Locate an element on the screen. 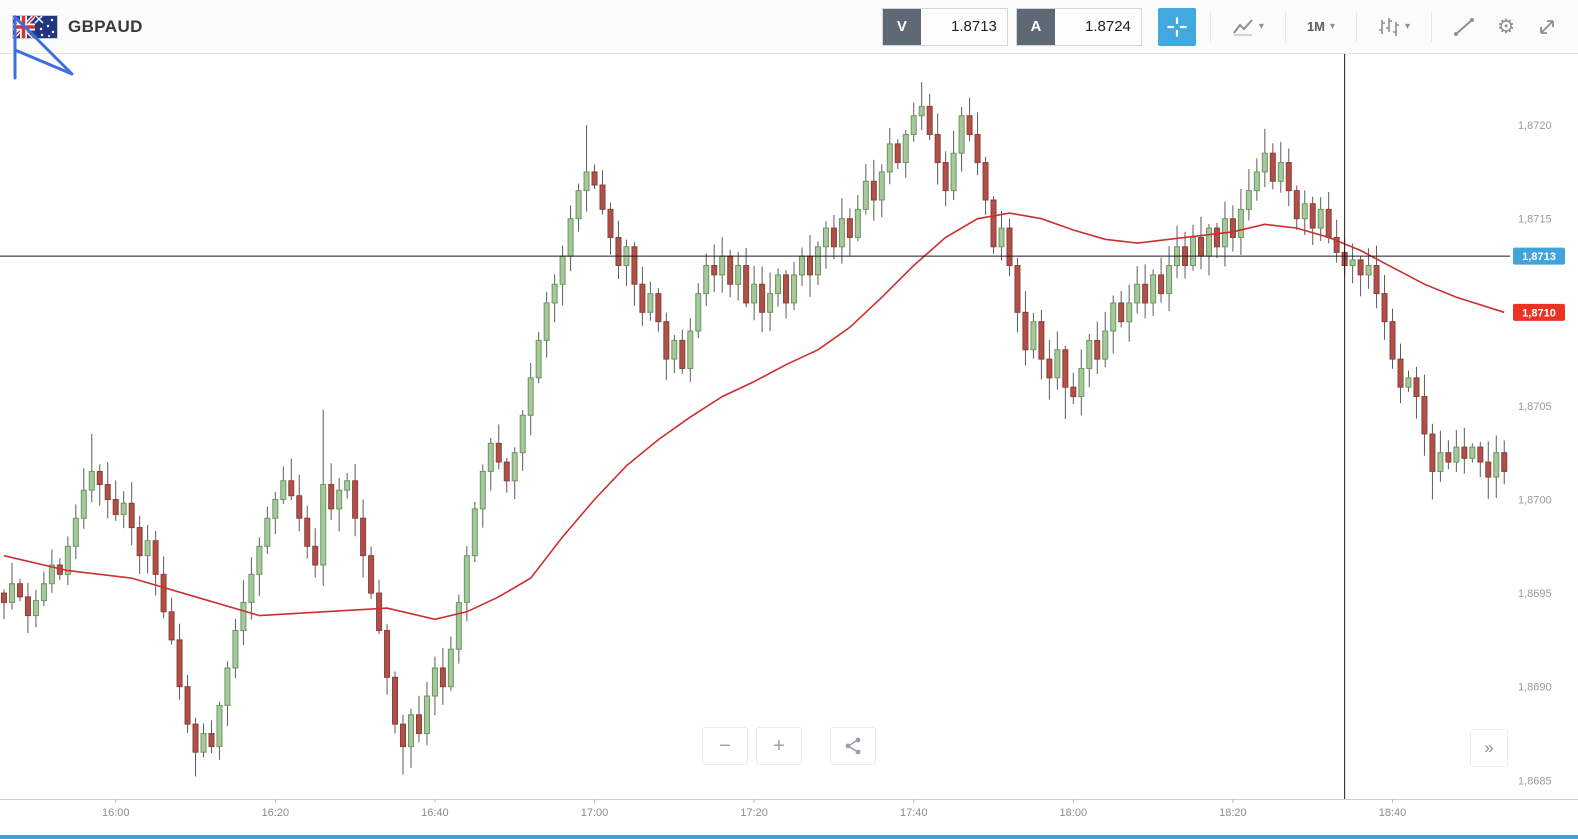 This screenshot has height=839, width=1578. chart-style-dropdown: ▾ is located at coordinates (1248, 27).